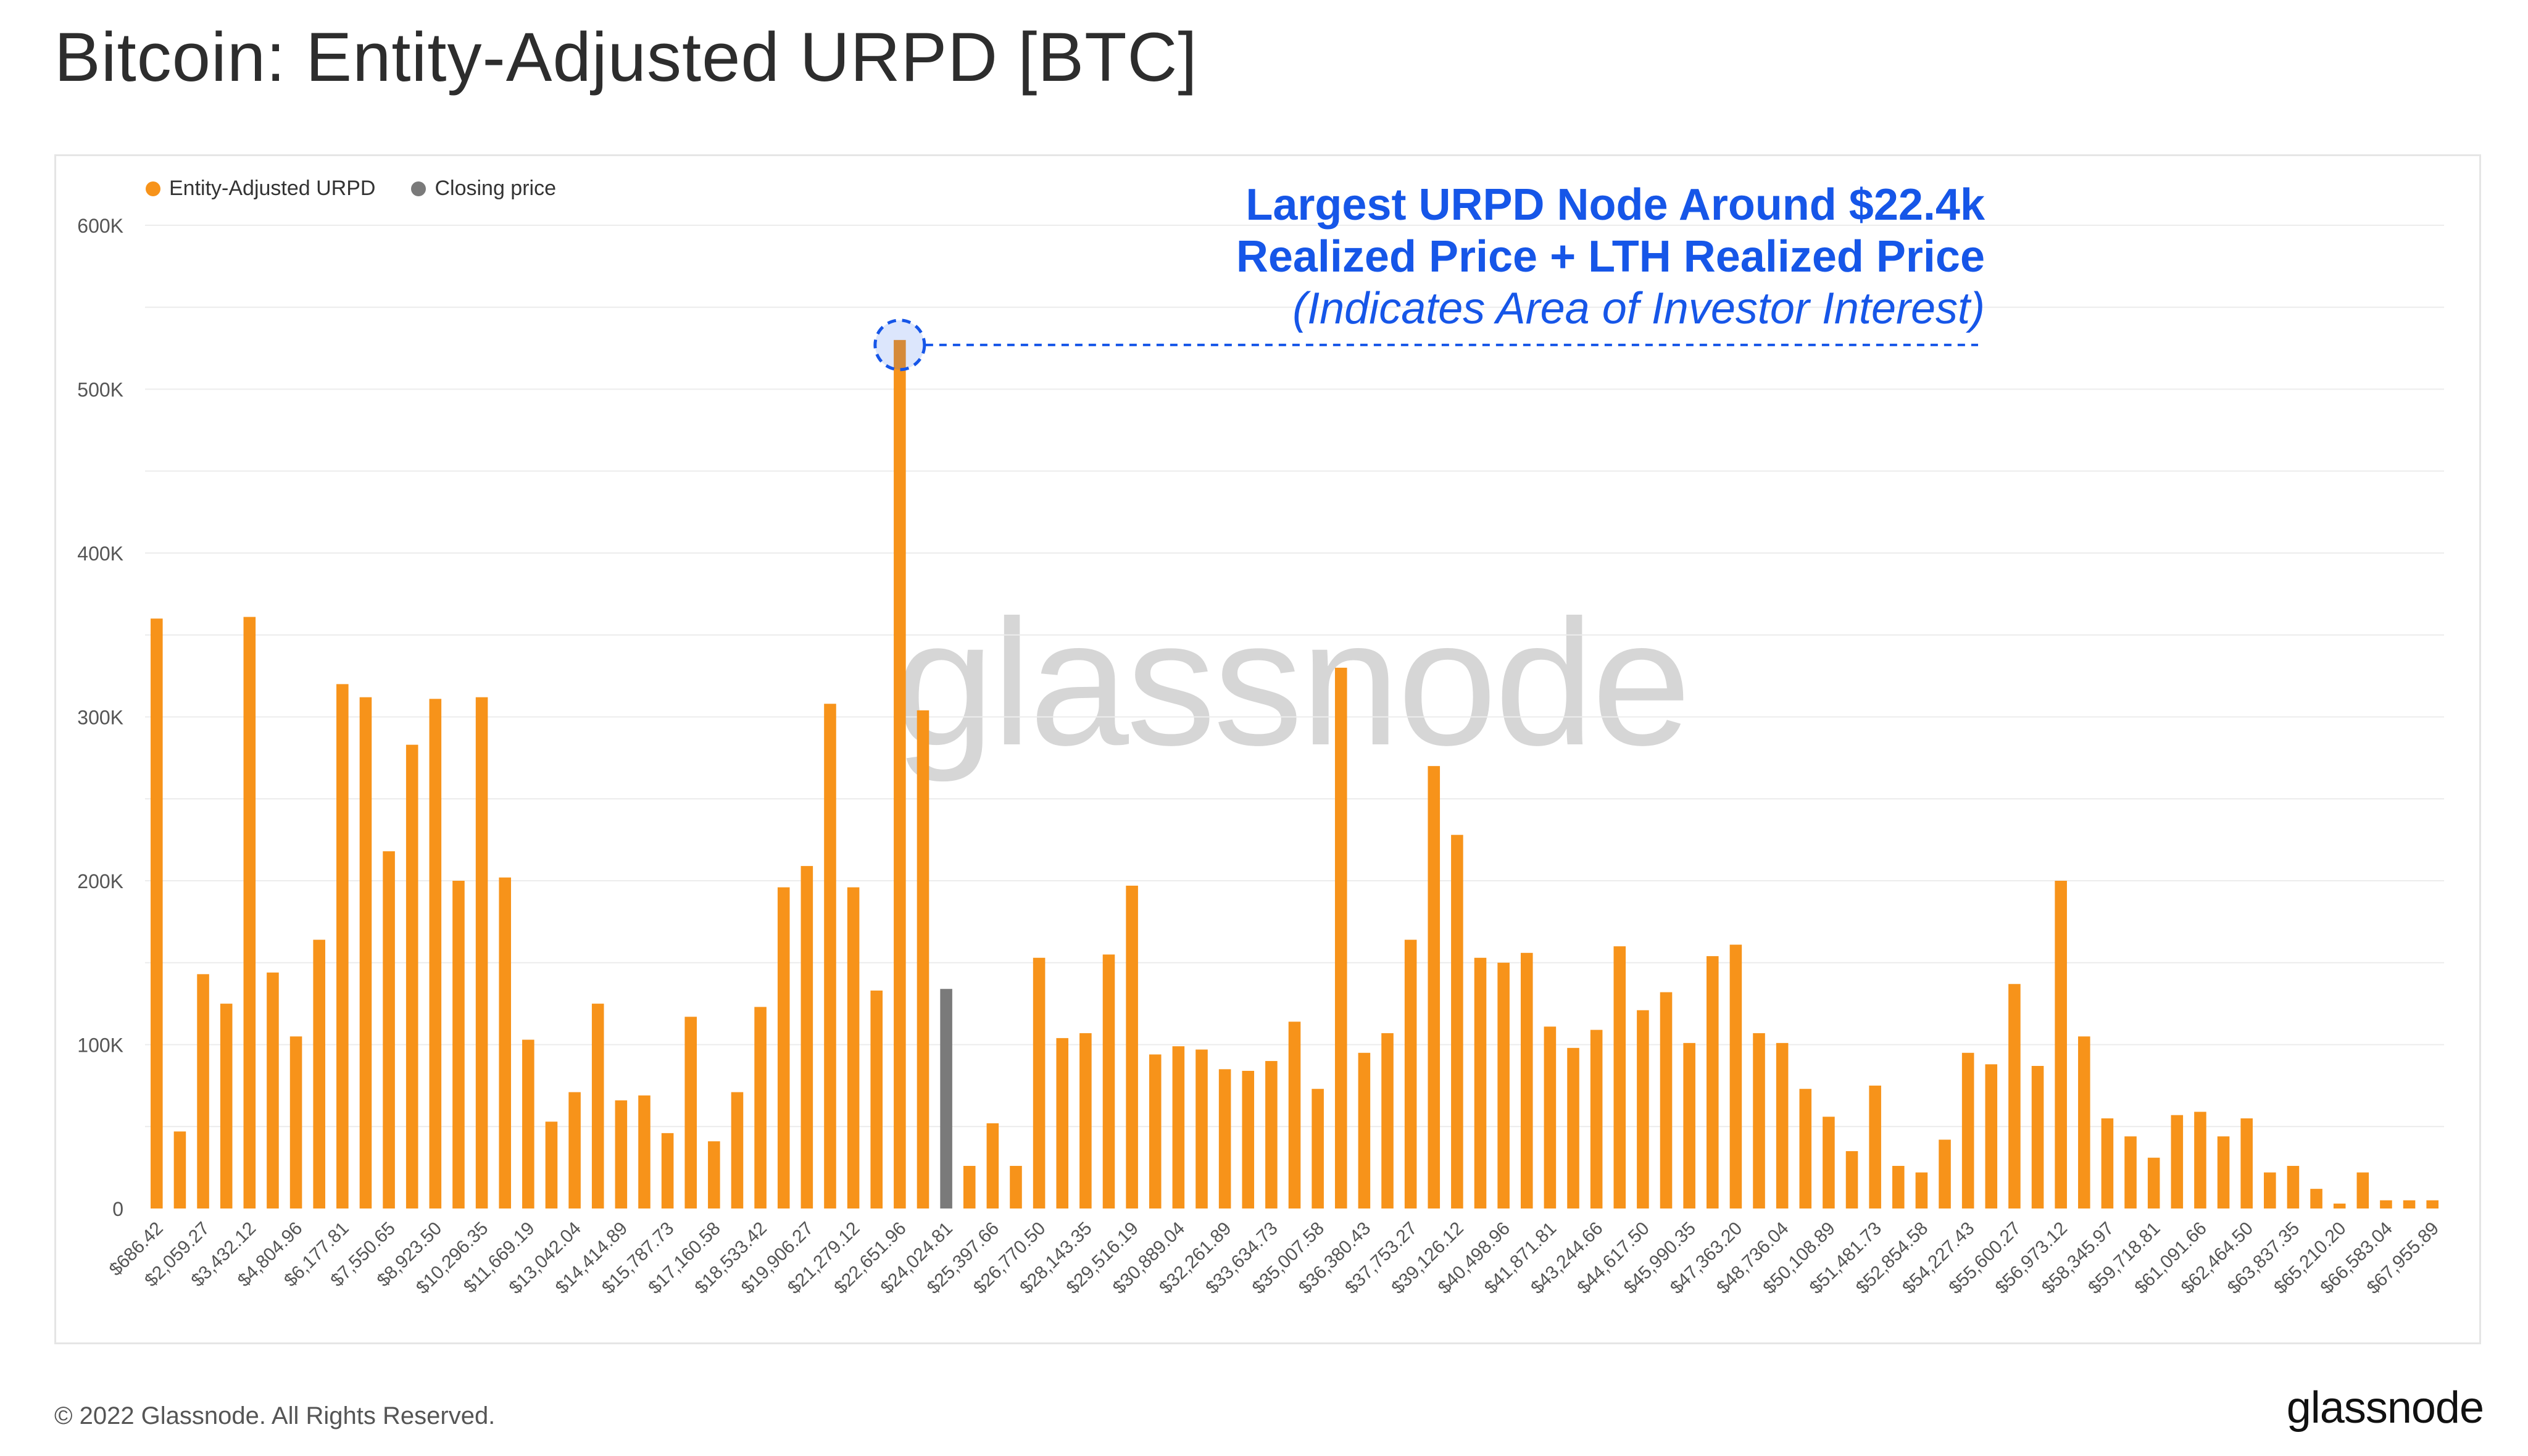  What do you see at coordinates (1615, 205) in the screenshot?
I see `annotation-line-1: Largest URPD Node Around $22.4k` at bounding box center [1615, 205].